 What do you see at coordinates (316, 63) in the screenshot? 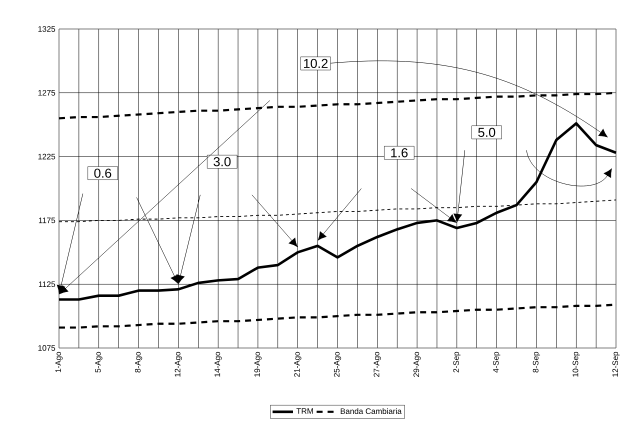
I see `annotation: 10.2` at bounding box center [316, 63].